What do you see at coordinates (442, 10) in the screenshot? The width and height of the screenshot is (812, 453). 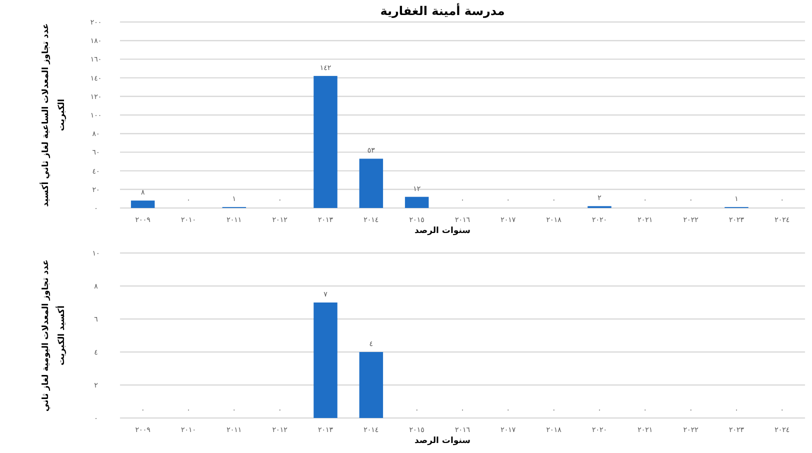 I see `chart-title: مدرسة أمينة الغفارية` at bounding box center [442, 10].